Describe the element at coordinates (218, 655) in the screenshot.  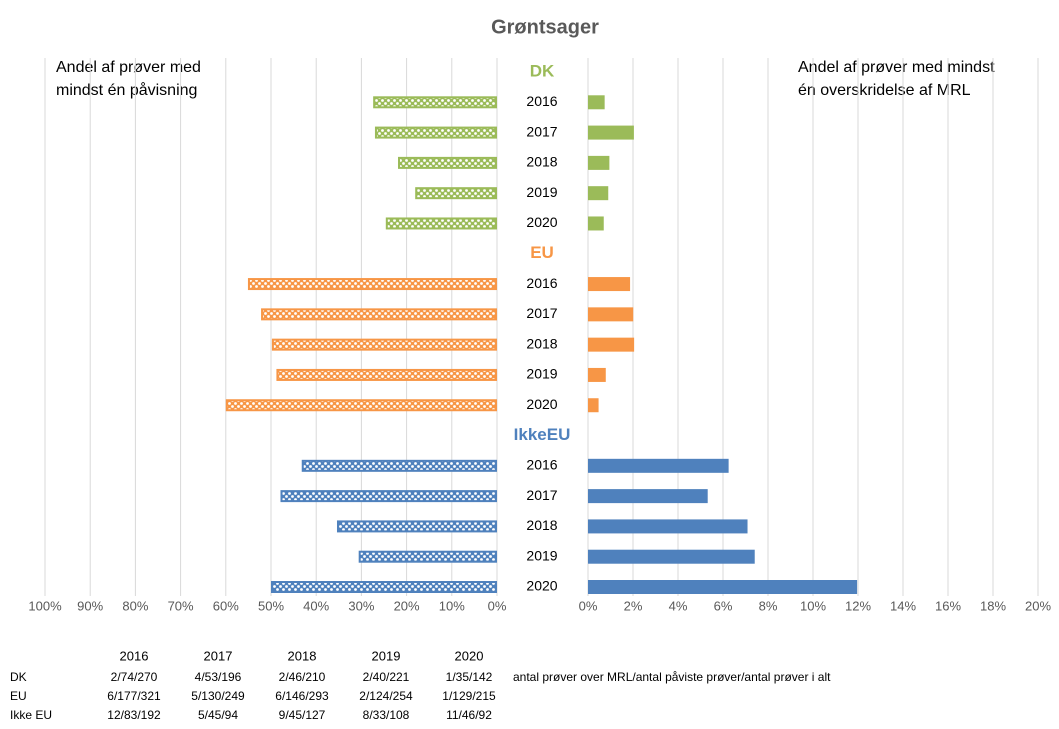
I see `table-header: 2017` at that location.